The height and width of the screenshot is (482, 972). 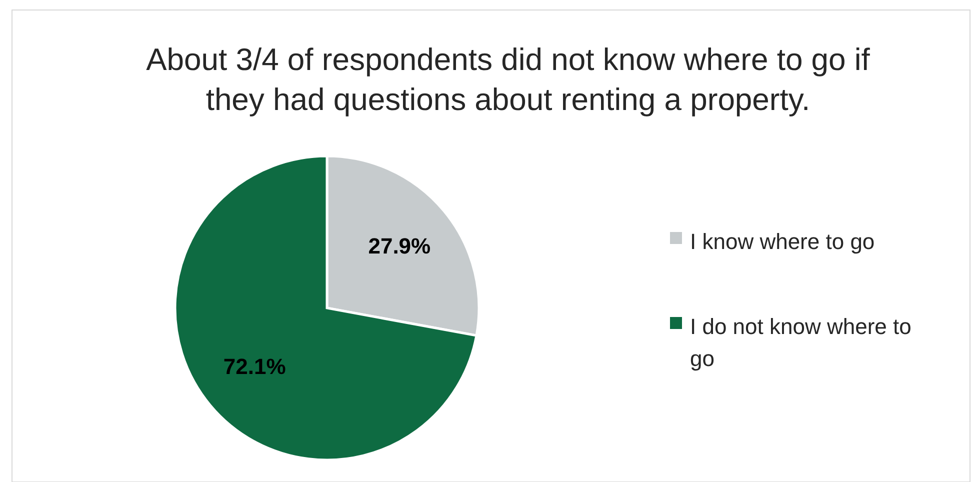 I want to click on legend-label: I know where to go, so click(x=782, y=241).